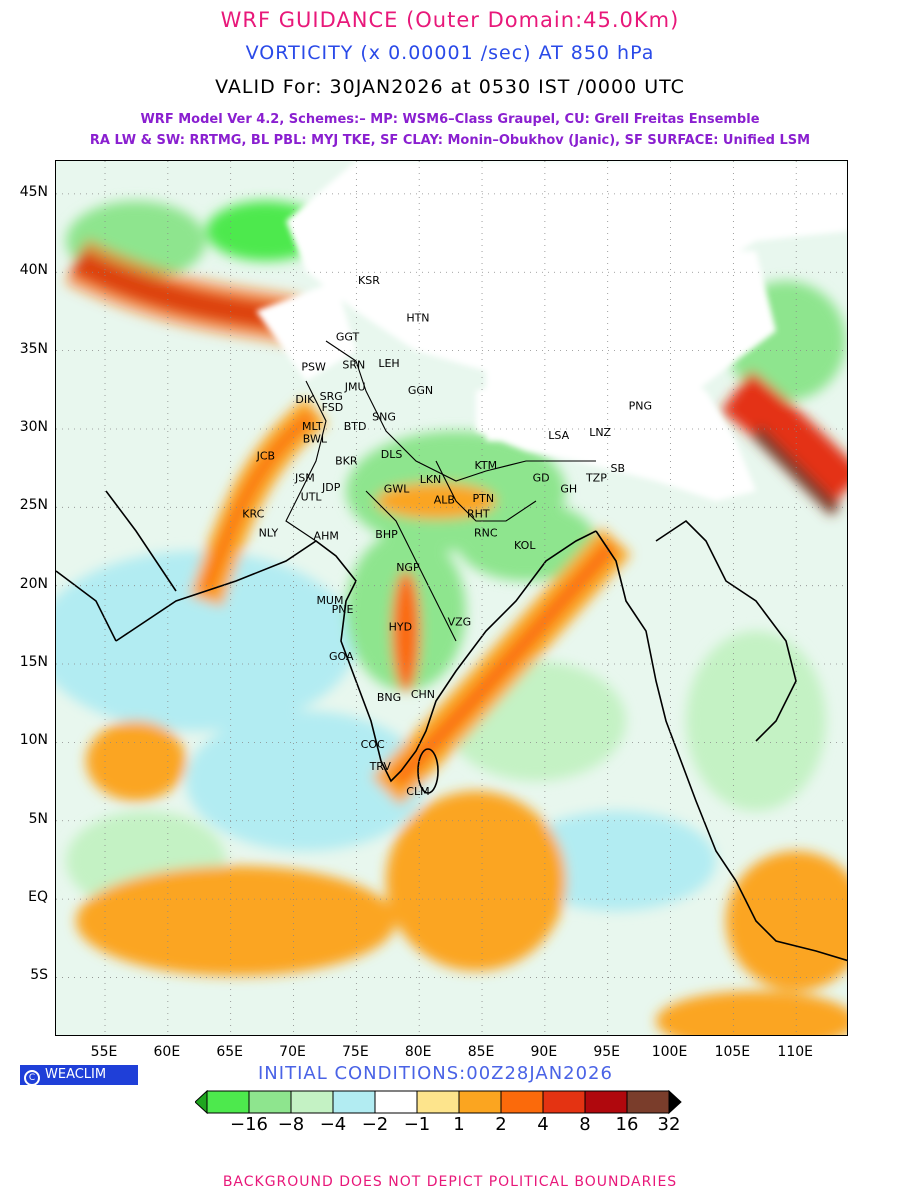 The width and height of the screenshot is (900, 1200). Describe the element at coordinates (329, 600) in the screenshot. I see `city-label: MUM` at that location.